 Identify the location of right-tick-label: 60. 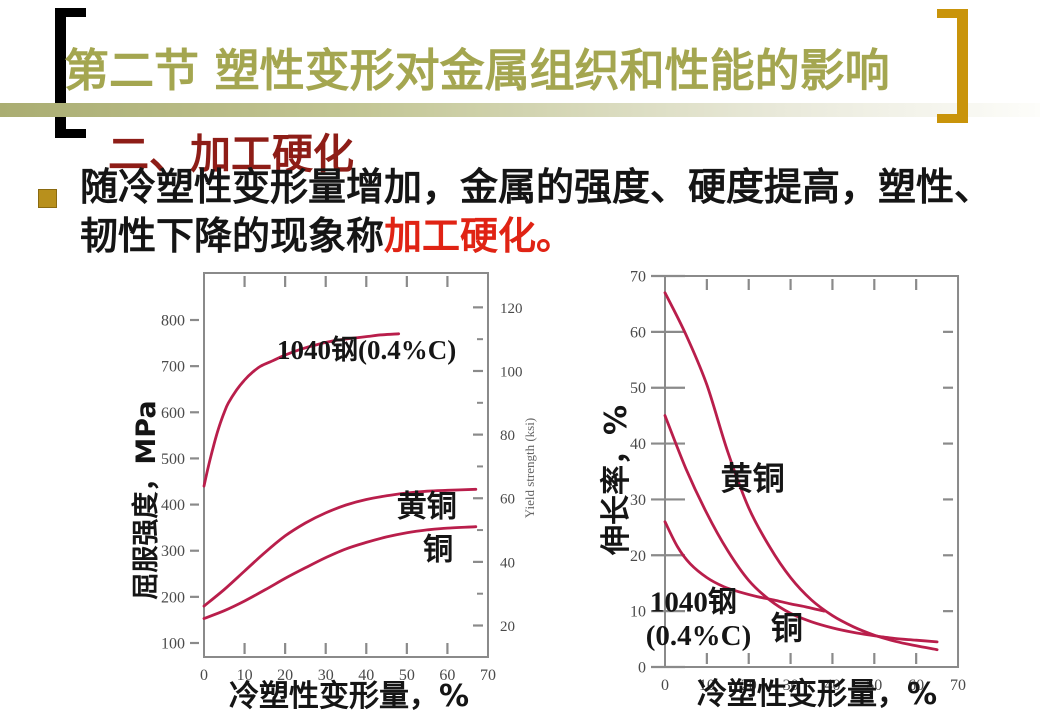
(507, 500).